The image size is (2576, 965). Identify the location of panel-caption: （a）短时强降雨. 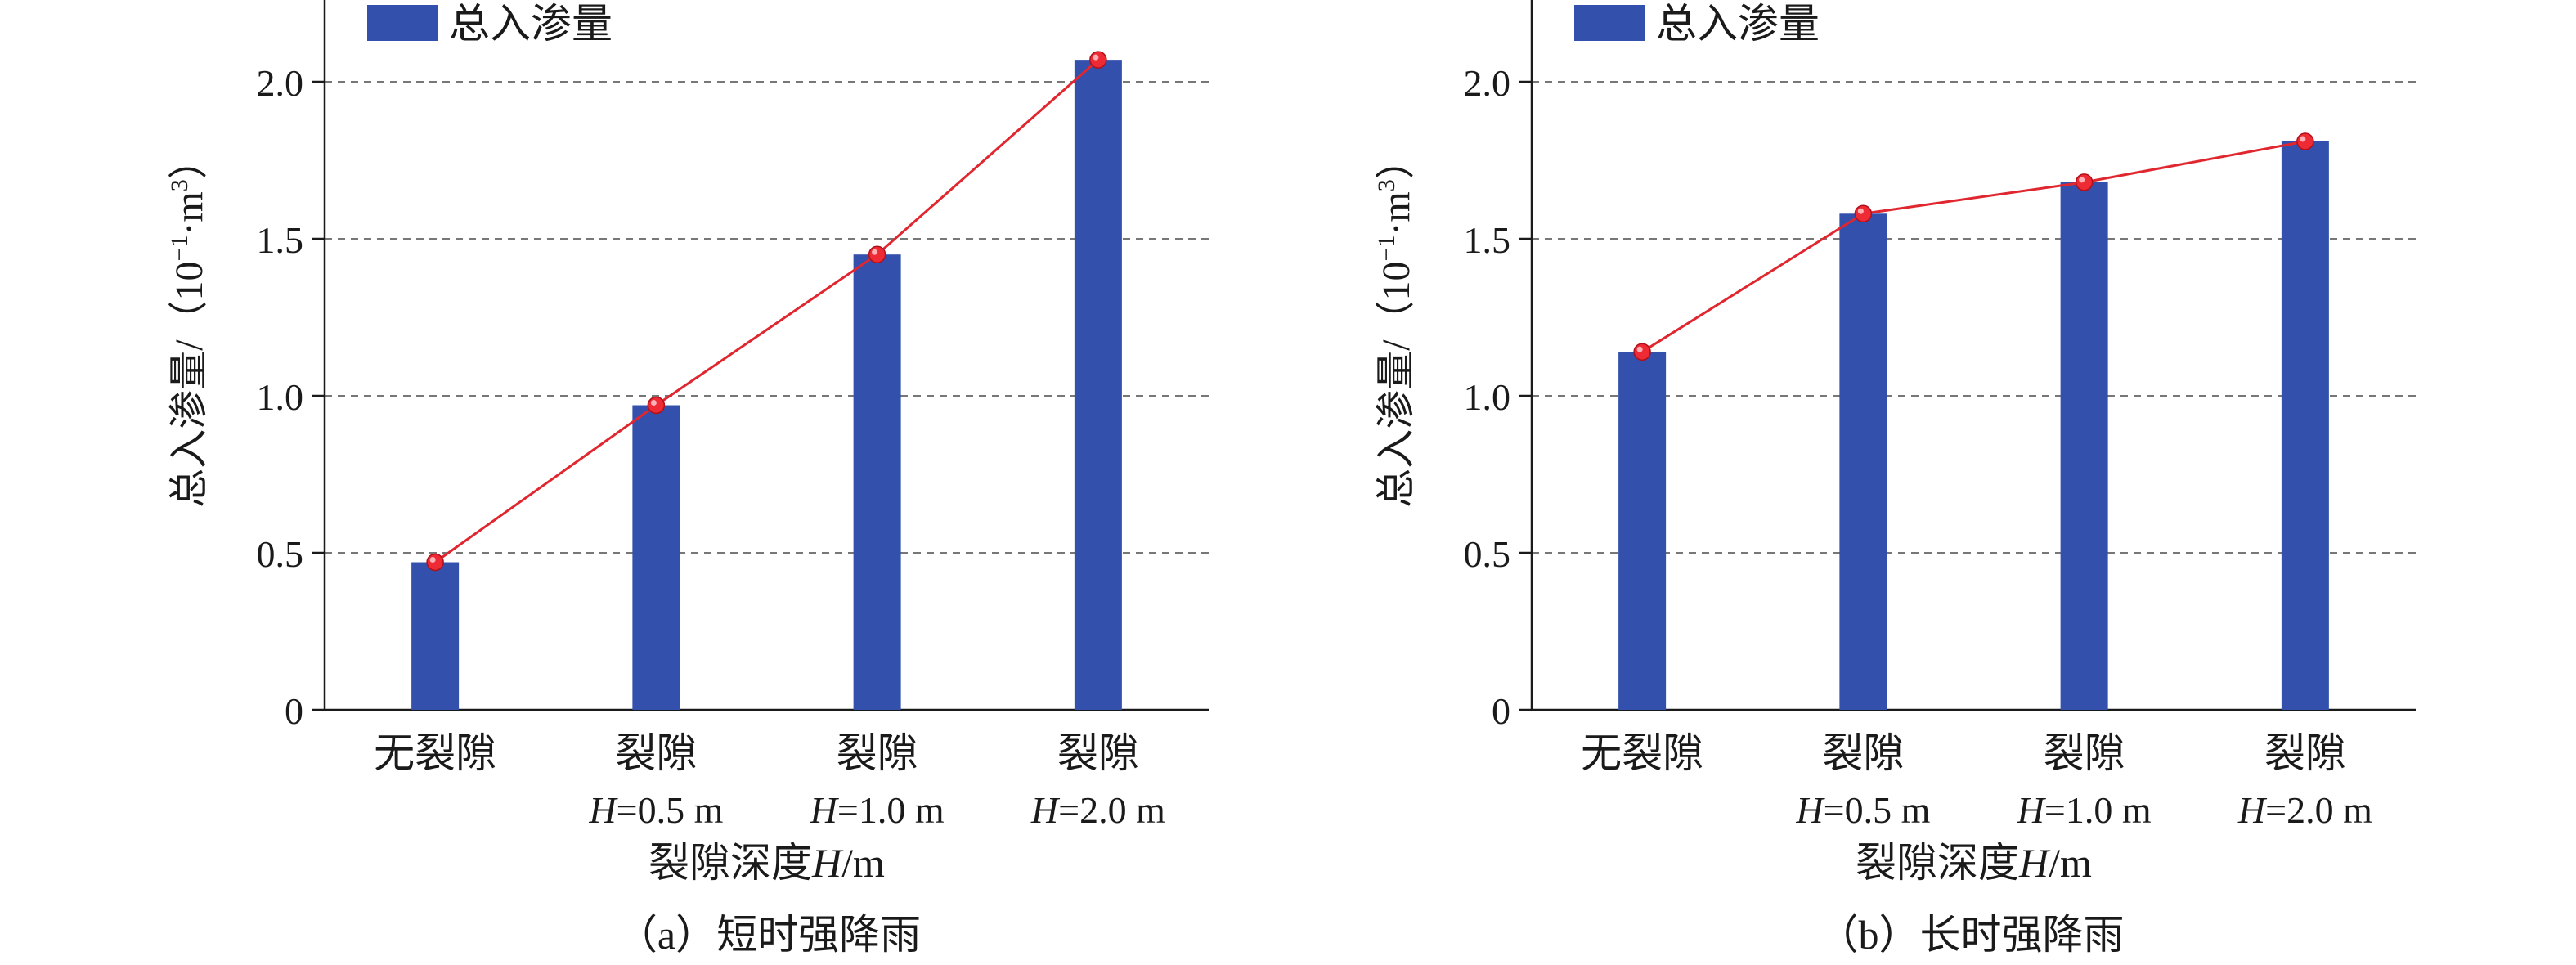
(769, 935).